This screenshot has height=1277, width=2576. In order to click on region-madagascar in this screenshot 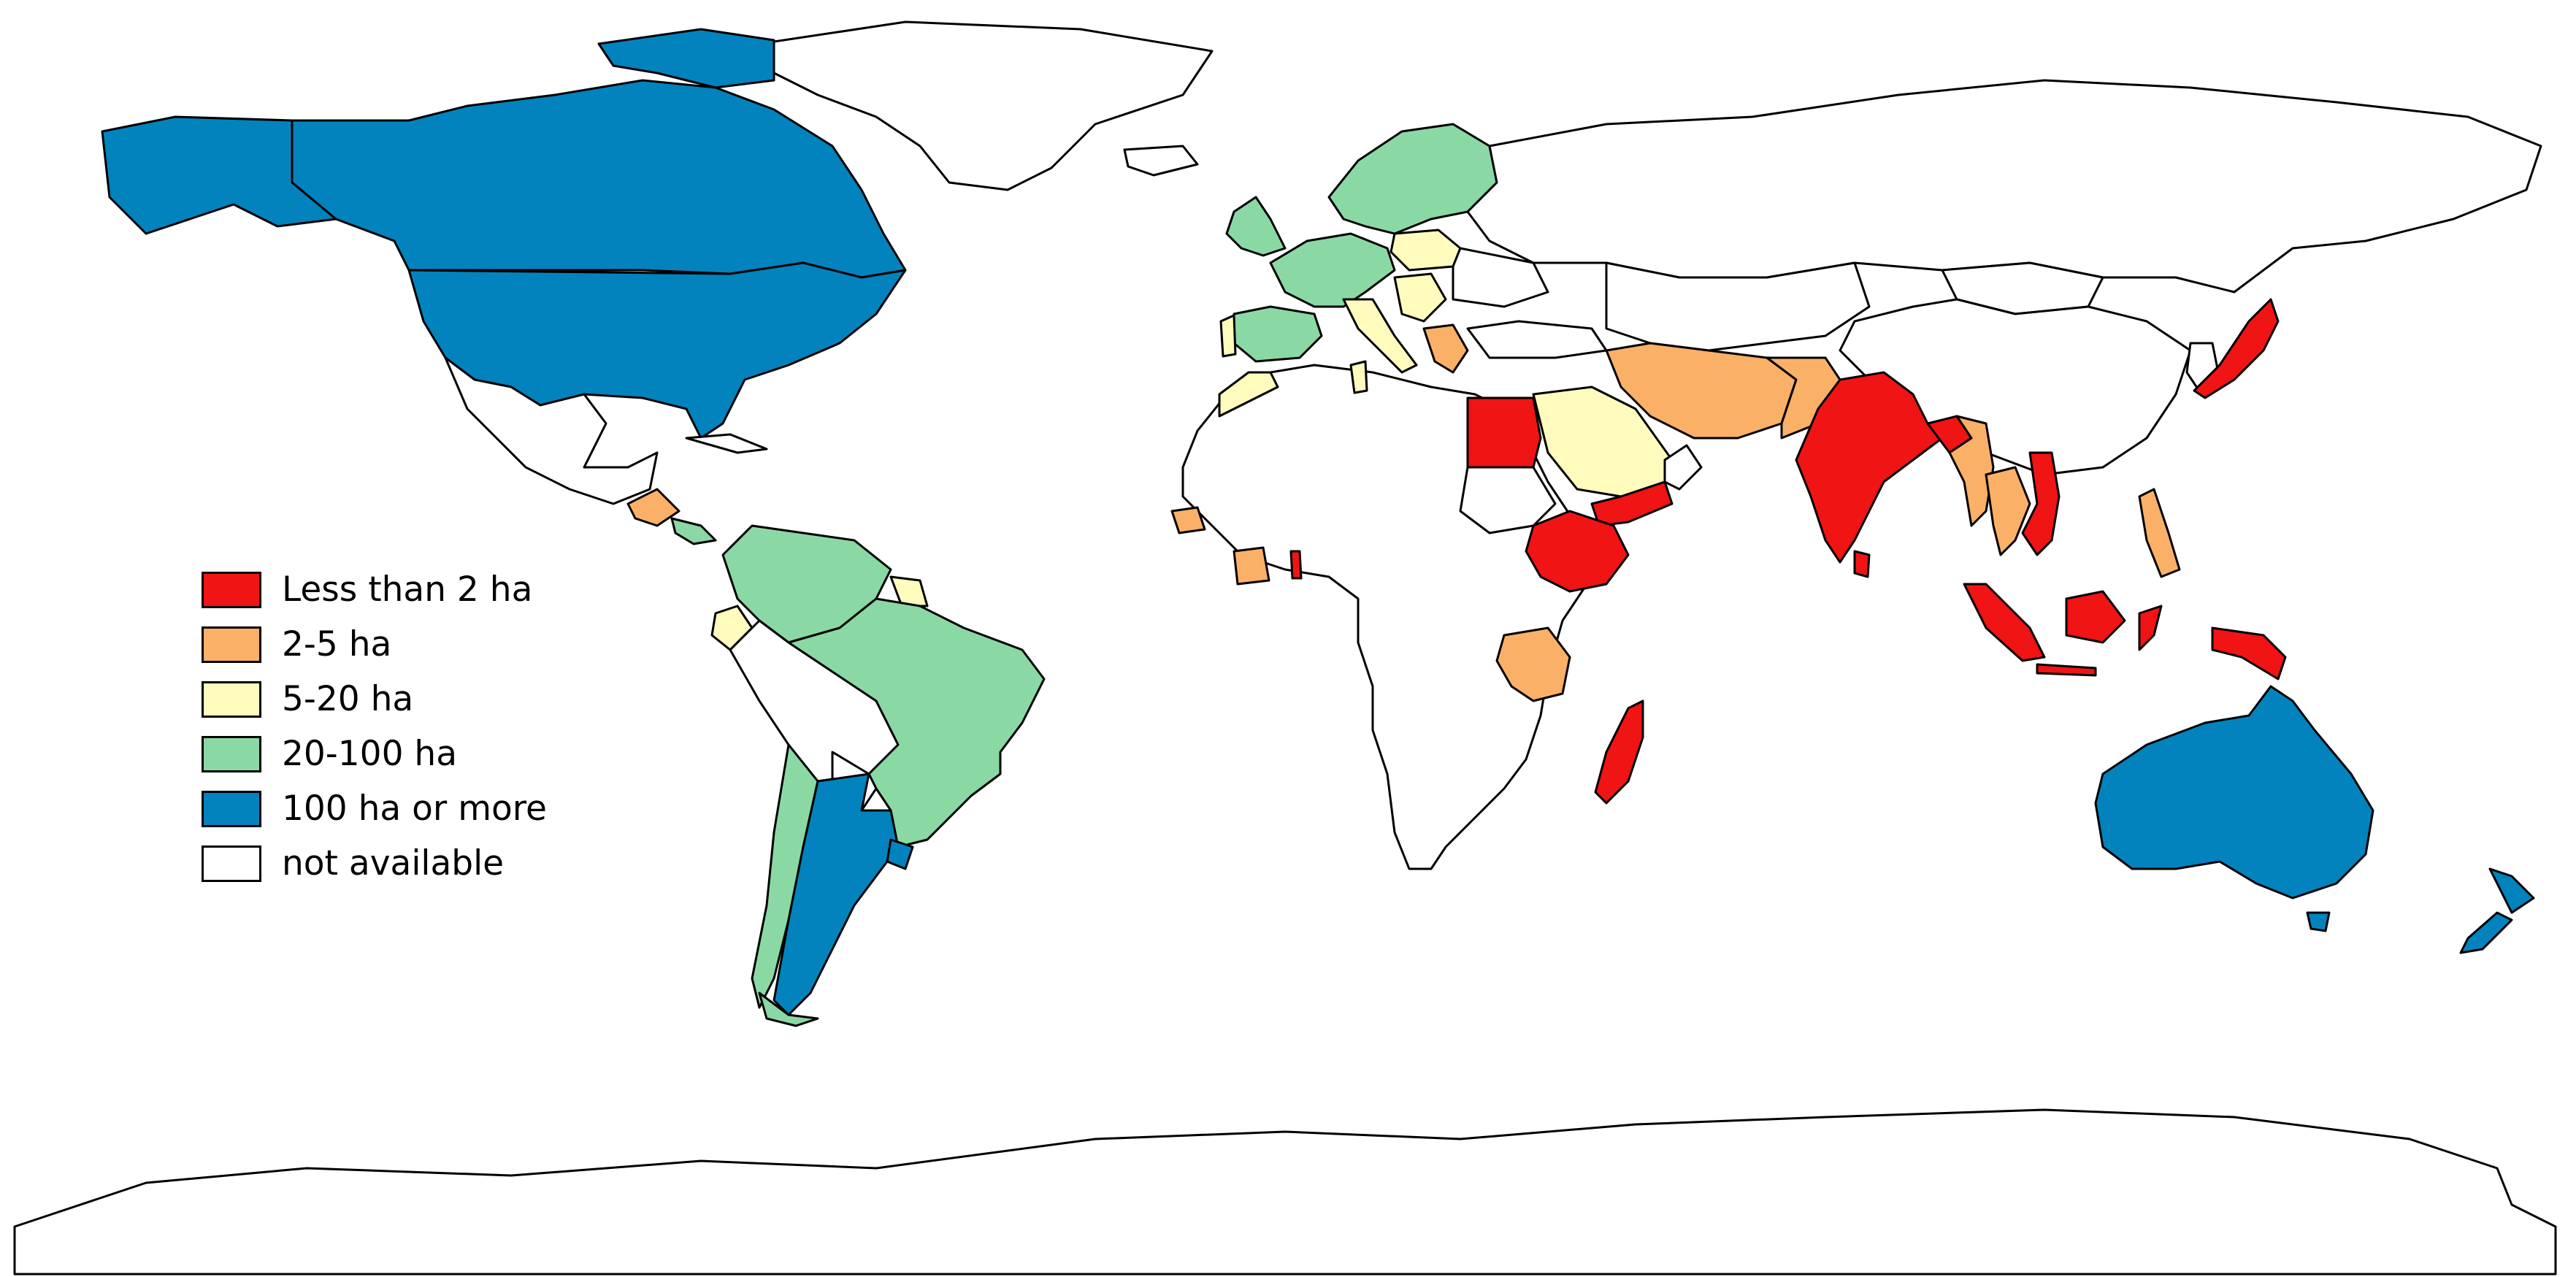, I will do `click(1619, 752)`.